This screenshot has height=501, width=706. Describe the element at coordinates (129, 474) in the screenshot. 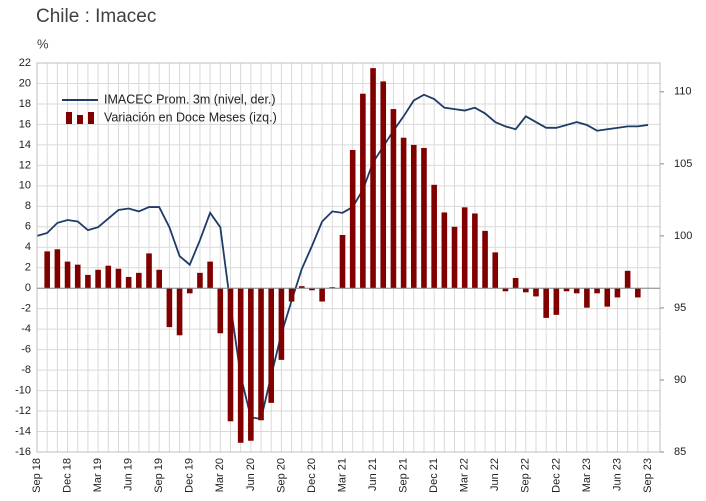

I see `x-tick-label: Jun 19` at that location.